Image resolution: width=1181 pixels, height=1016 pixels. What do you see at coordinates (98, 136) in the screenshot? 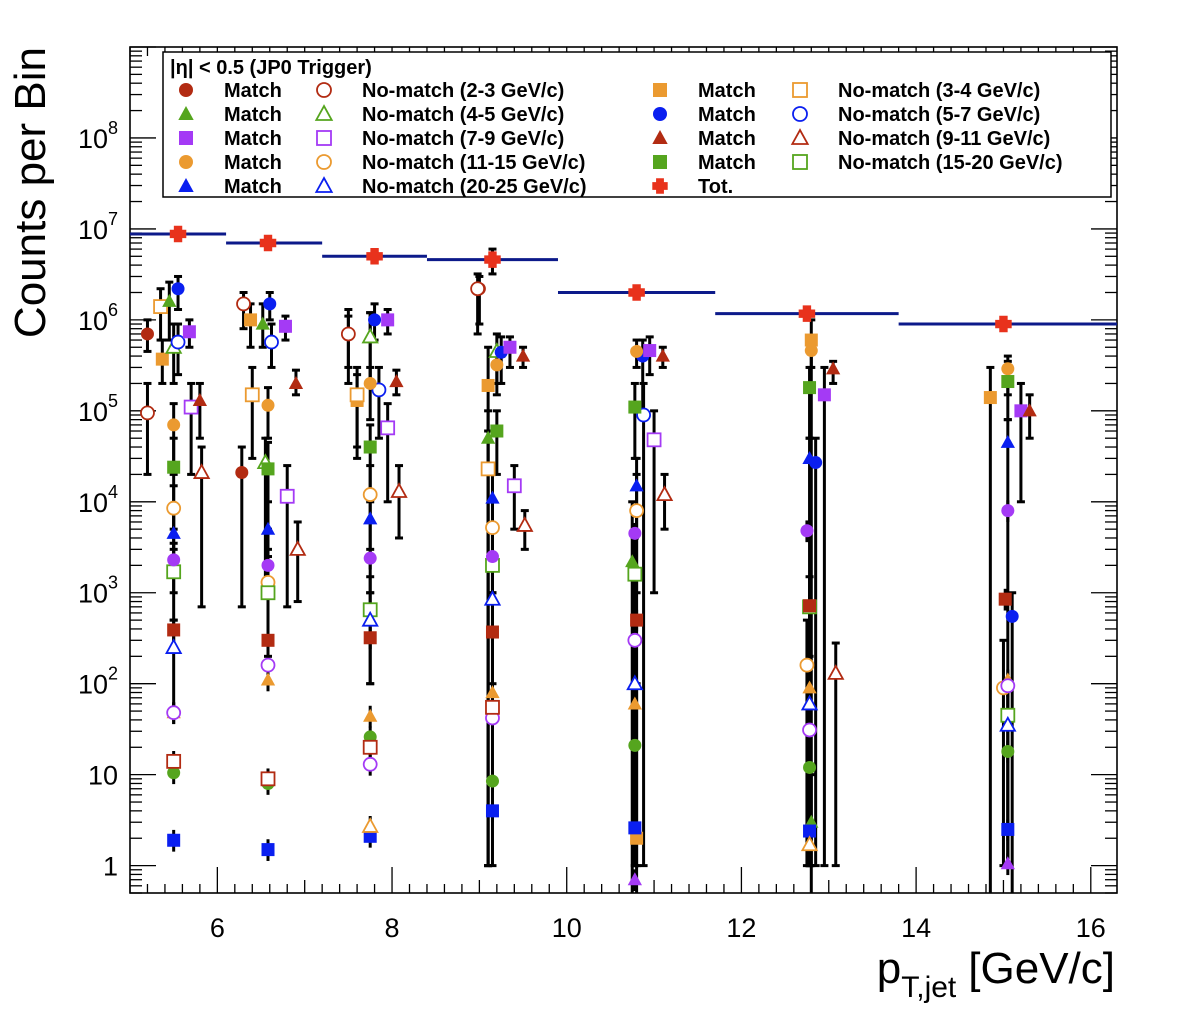
I see `y-tick-label: 10⁸` at bounding box center [98, 136].